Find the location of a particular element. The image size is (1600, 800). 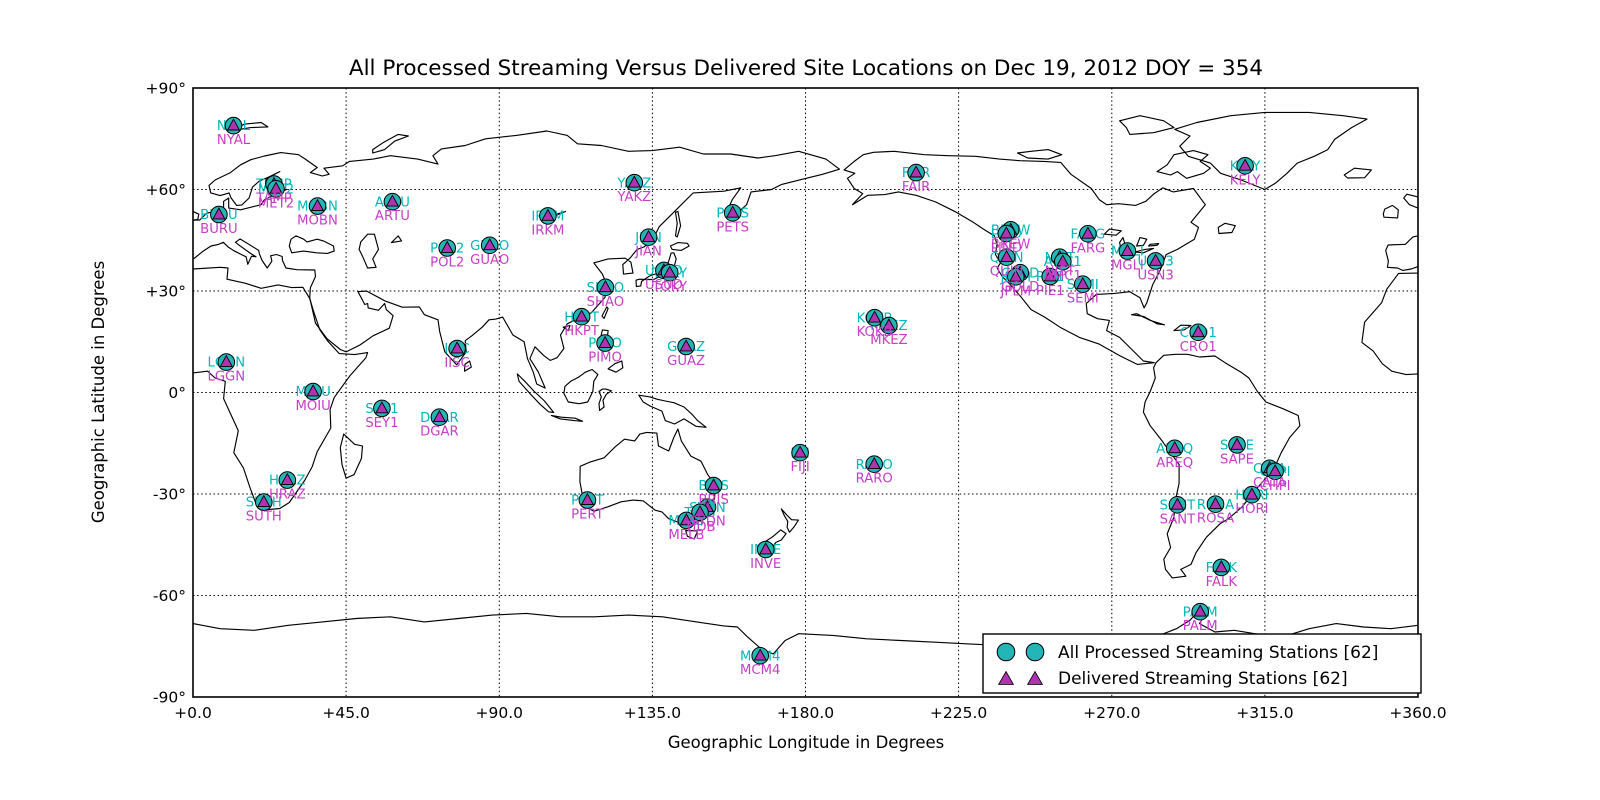

station-label-magenta: KELY is located at coordinates (1246, 180).